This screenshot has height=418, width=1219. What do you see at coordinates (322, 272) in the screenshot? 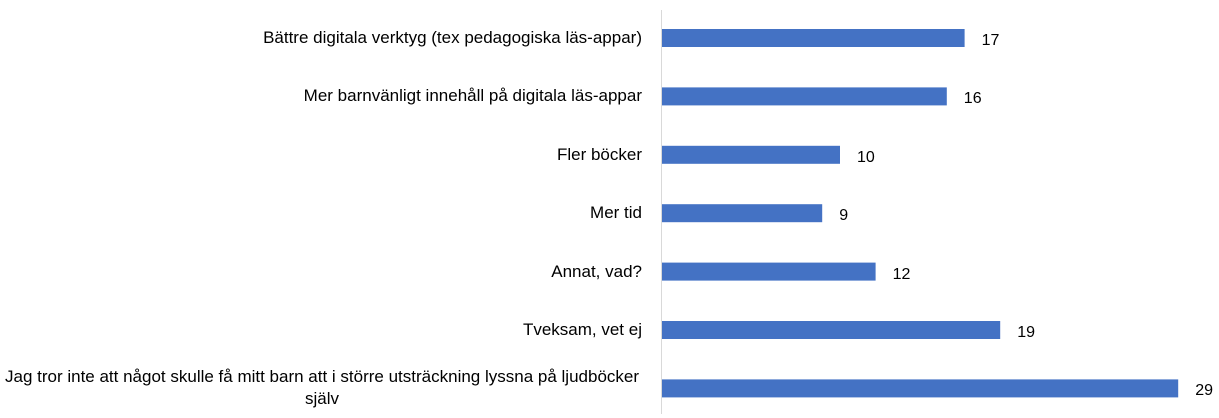
I see `category-label: Annat, vad?` at bounding box center [322, 272].